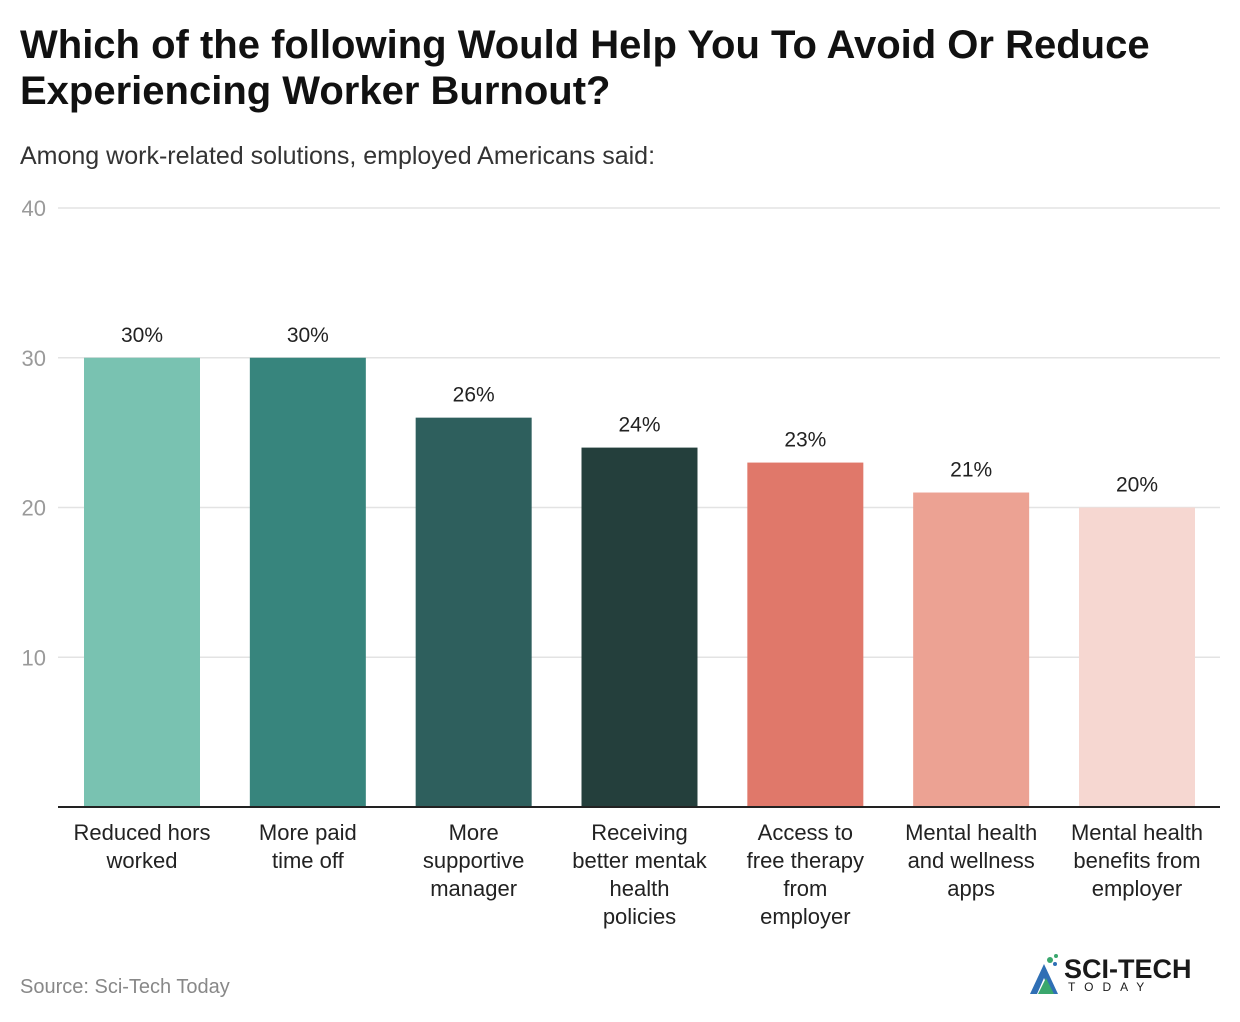 The height and width of the screenshot is (1022, 1240). Describe the element at coordinates (805, 874) in the screenshot. I see `x-tick-label: Access to free therapy from employer` at that location.